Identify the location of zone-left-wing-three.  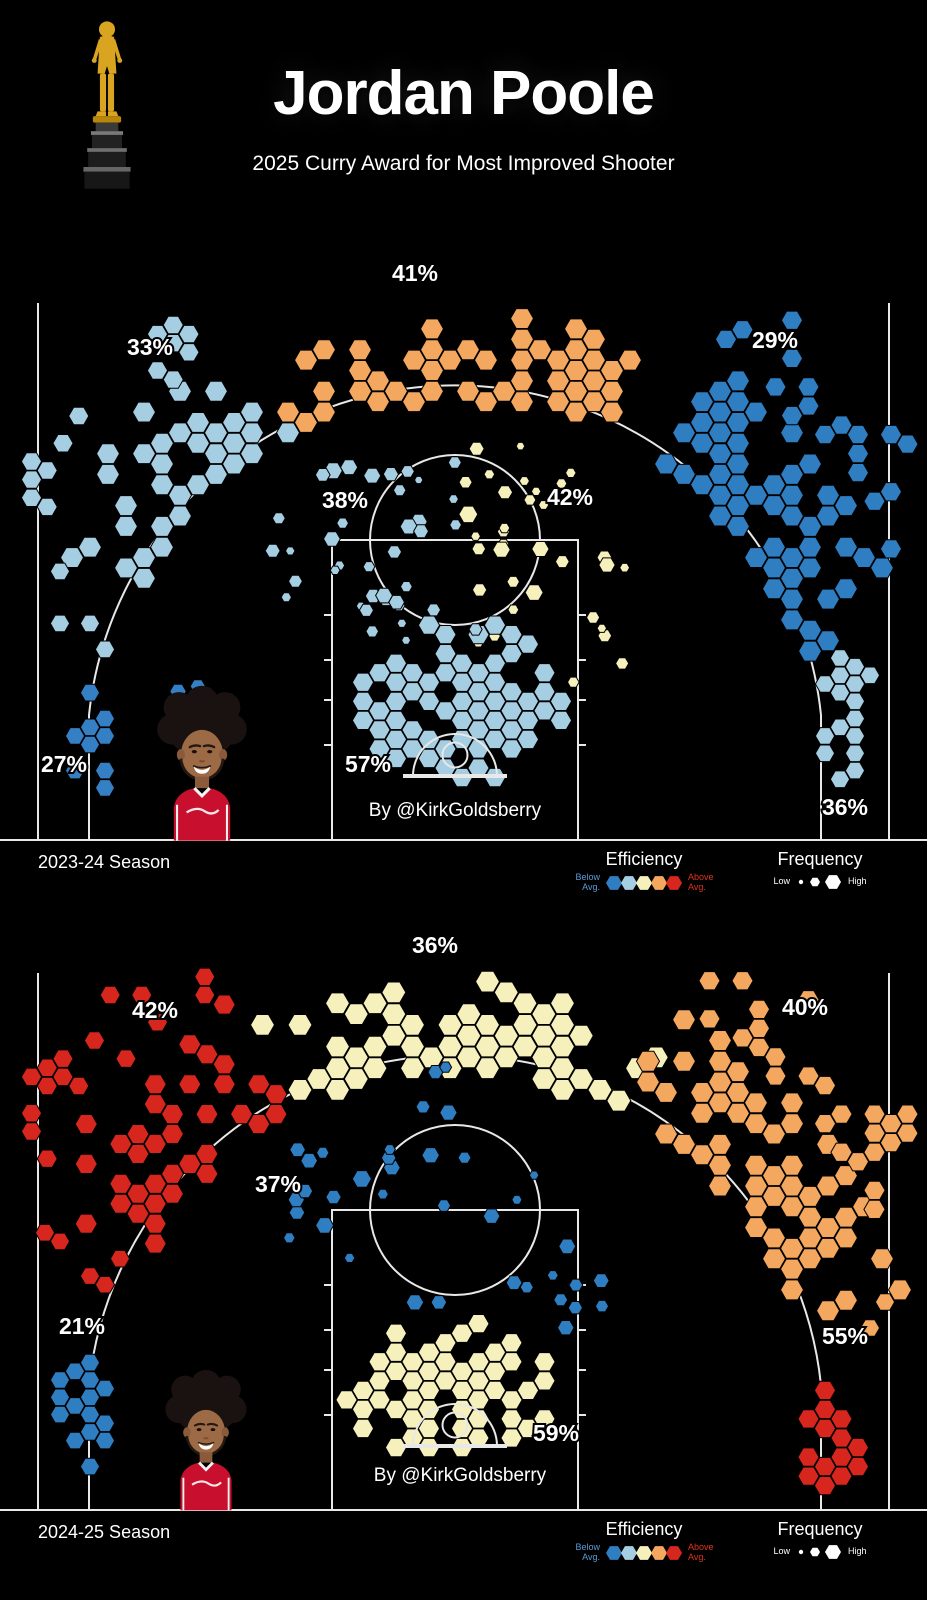
(160, 487).